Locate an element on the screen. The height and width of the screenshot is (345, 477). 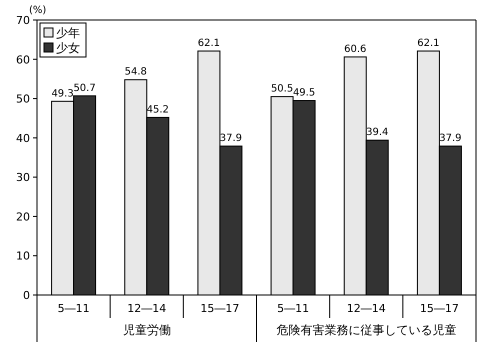
y-tick-label: 60 is located at coordinates (23, 59).